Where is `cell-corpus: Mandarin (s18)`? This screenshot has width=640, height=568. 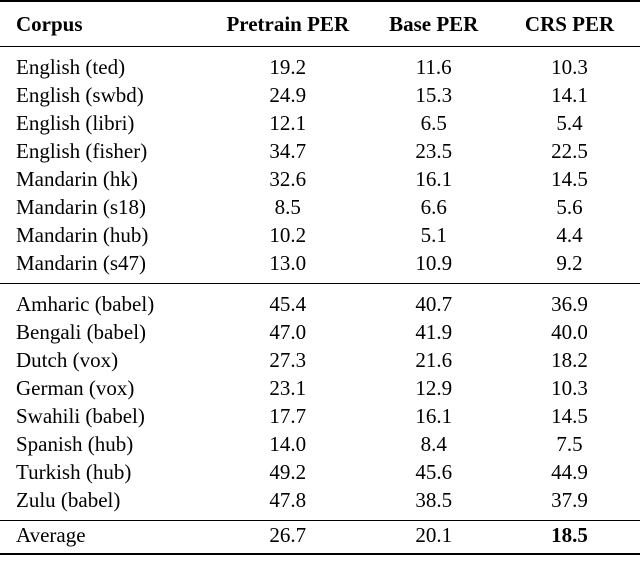
cell-corpus: Mandarin (s18) is located at coordinates (81, 207).